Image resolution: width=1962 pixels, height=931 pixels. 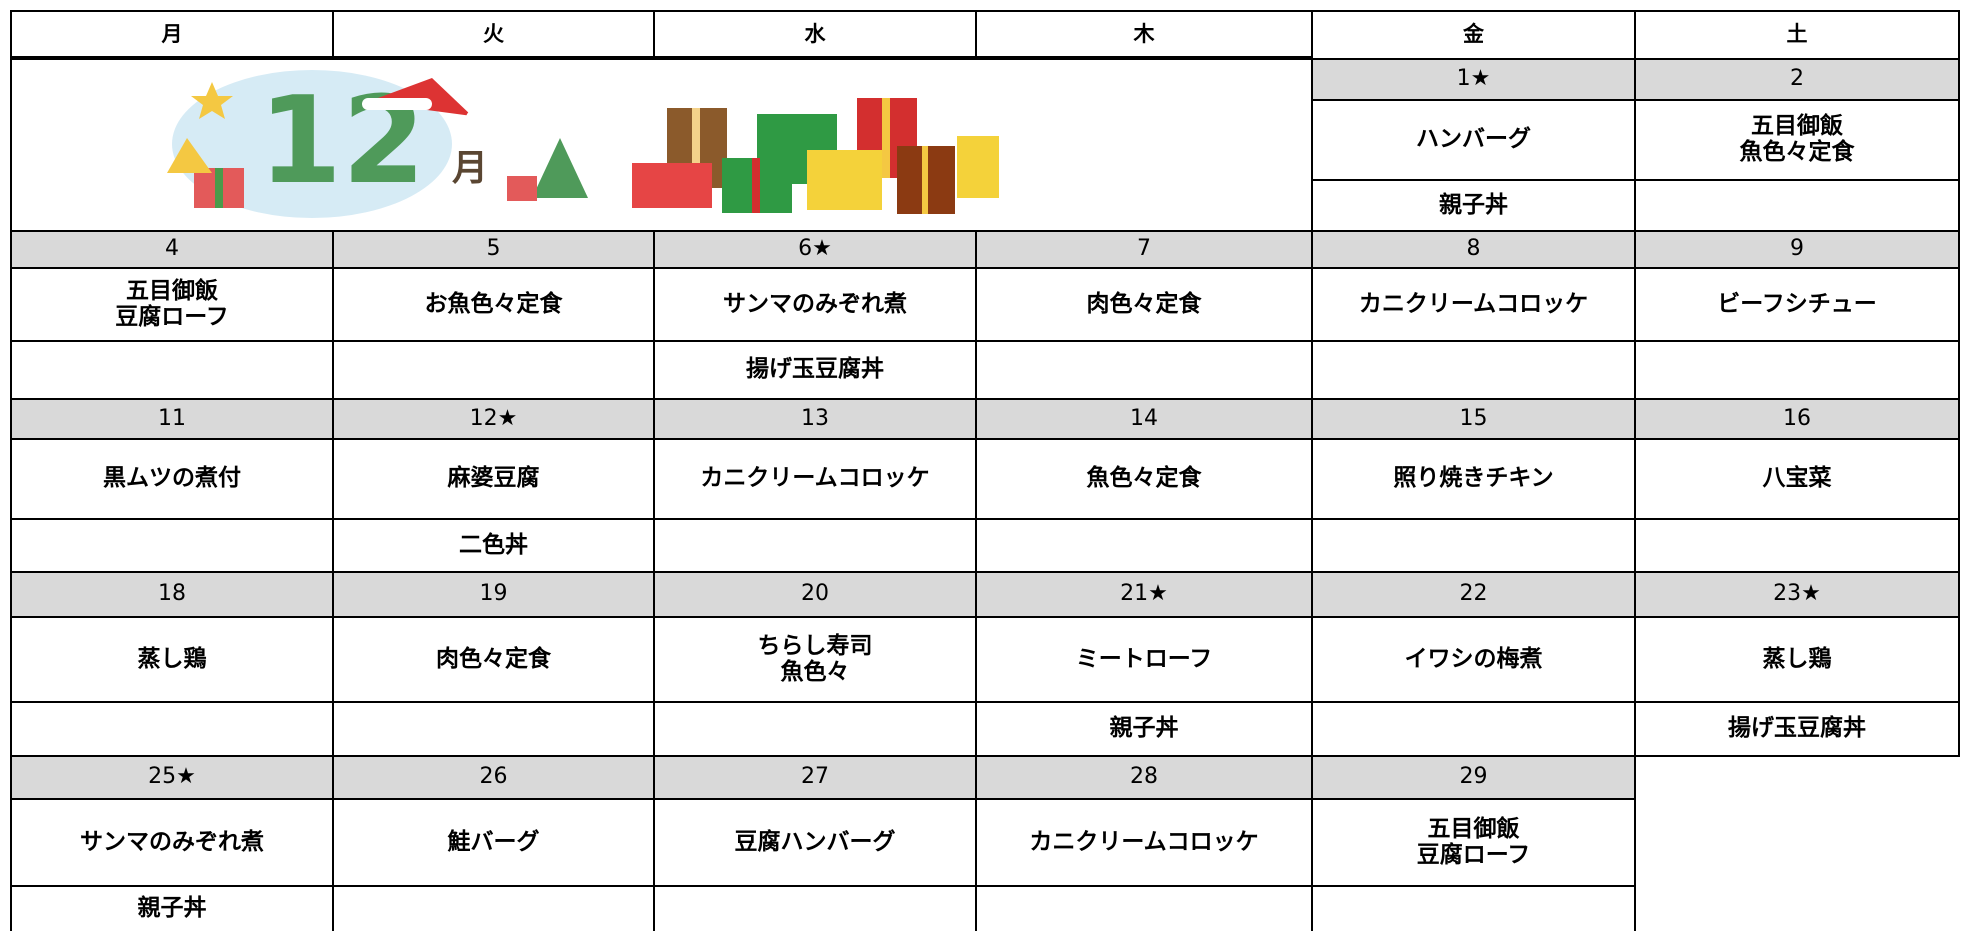 What do you see at coordinates (815, 419) in the screenshot?
I see `date-cell: 13` at bounding box center [815, 419].